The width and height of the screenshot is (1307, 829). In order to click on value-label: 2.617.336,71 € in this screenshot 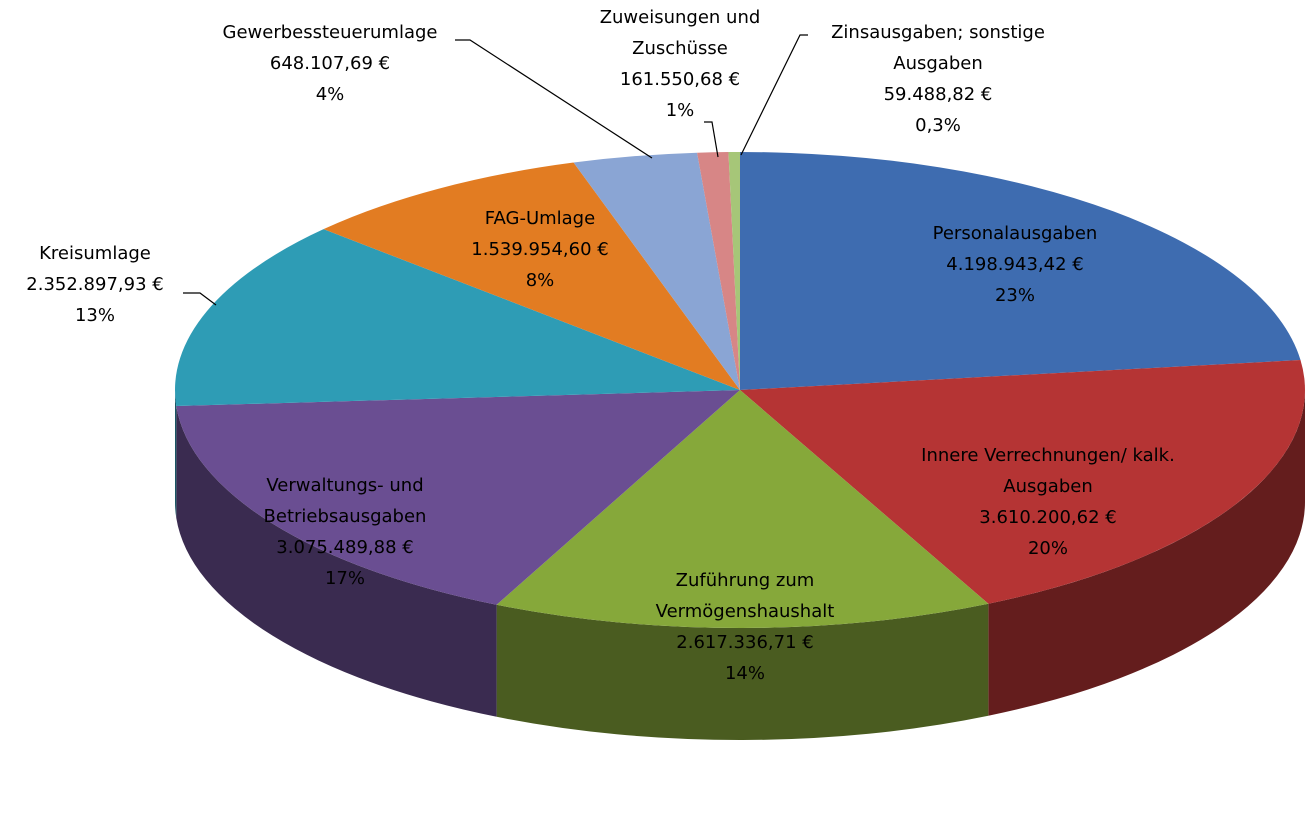, I will do `click(745, 642)`.